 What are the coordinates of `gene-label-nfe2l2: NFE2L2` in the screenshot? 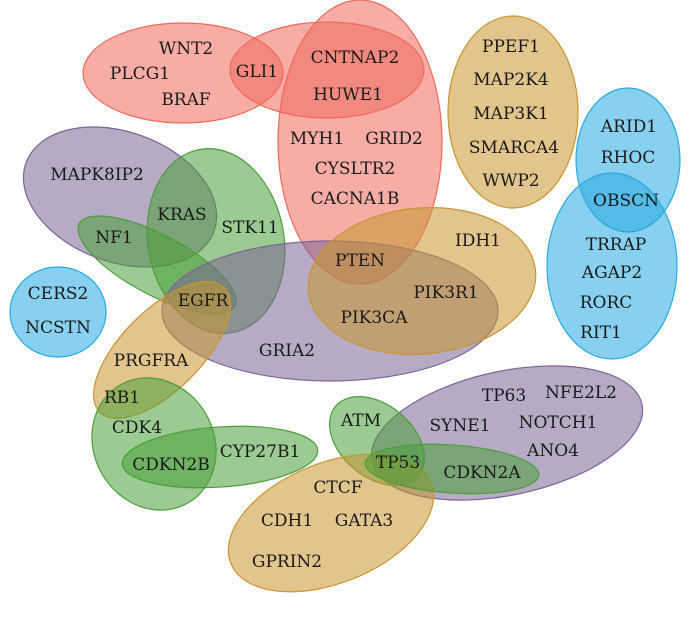 It's located at (581, 393).